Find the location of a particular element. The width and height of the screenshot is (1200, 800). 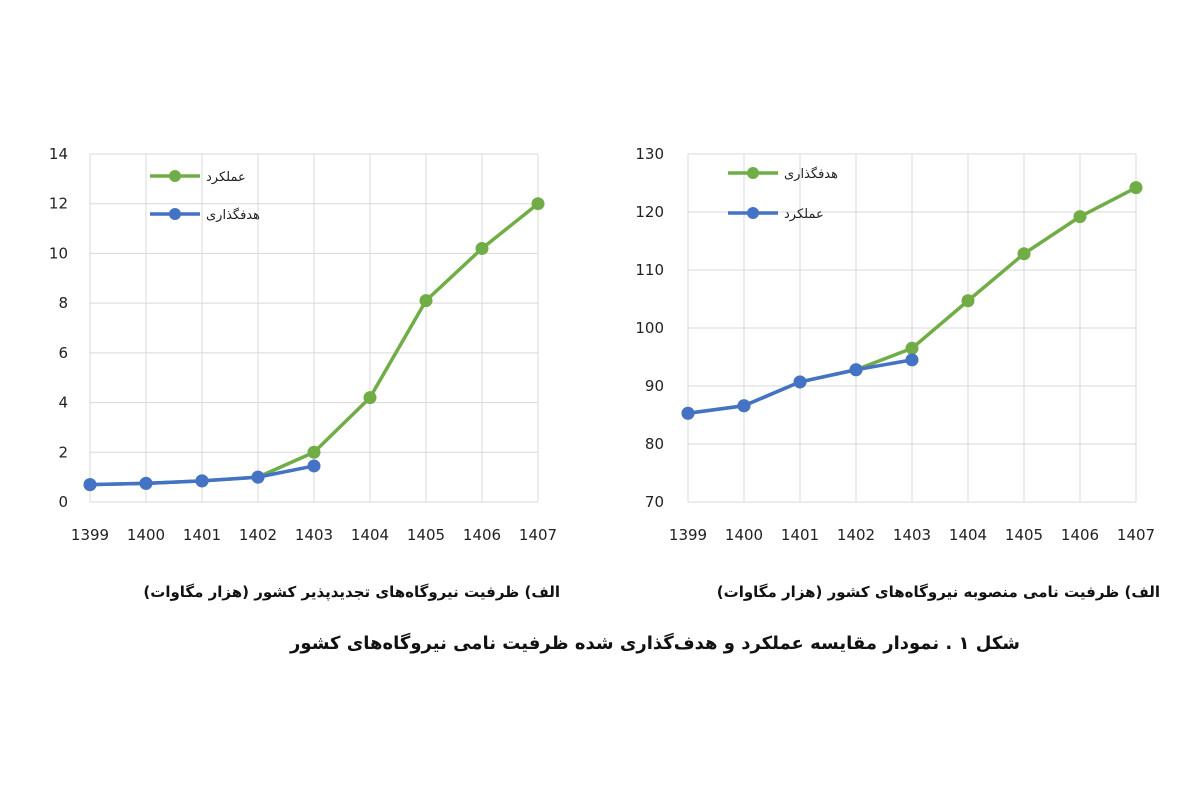

y-tick-label: 0 is located at coordinates (63, 502).